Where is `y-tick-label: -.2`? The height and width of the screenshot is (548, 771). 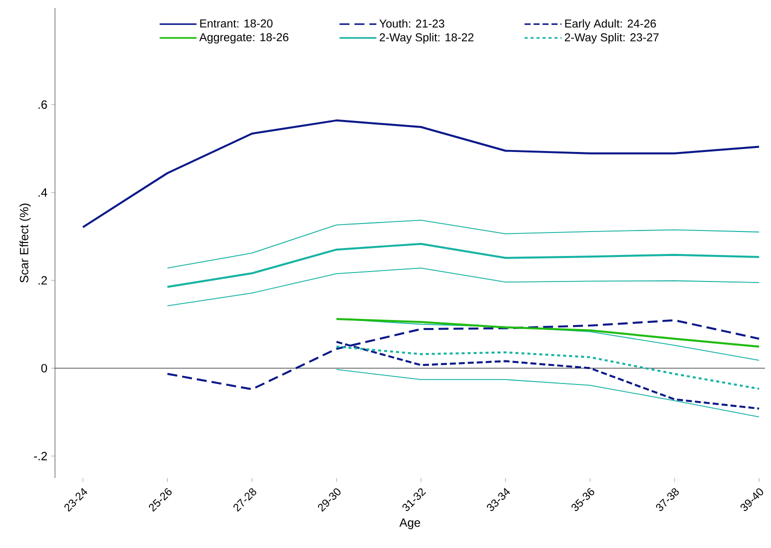 y-tick-label: -.2 is located at coordinates (40, 456).